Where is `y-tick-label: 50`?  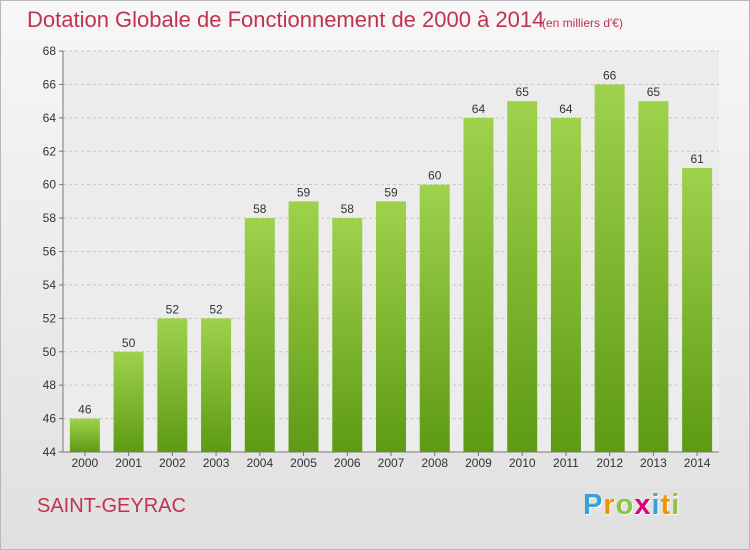 y-tick-label: 50 is located at coordinates (50, 352).